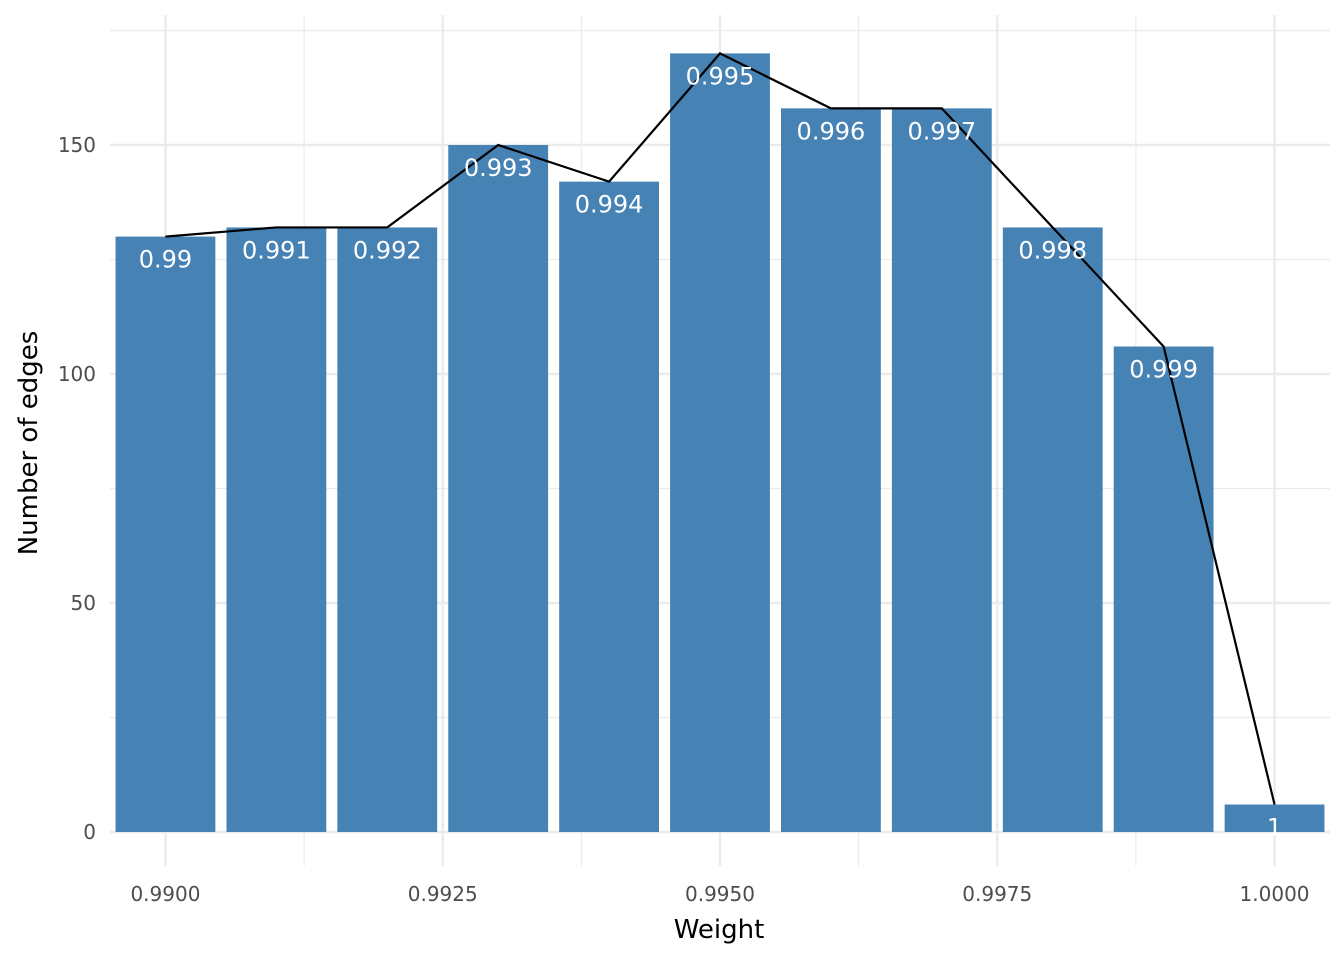 The height and width of the screenshot is (960, 1344). I want to click on bar-label: 0.991, so click(276, 250).